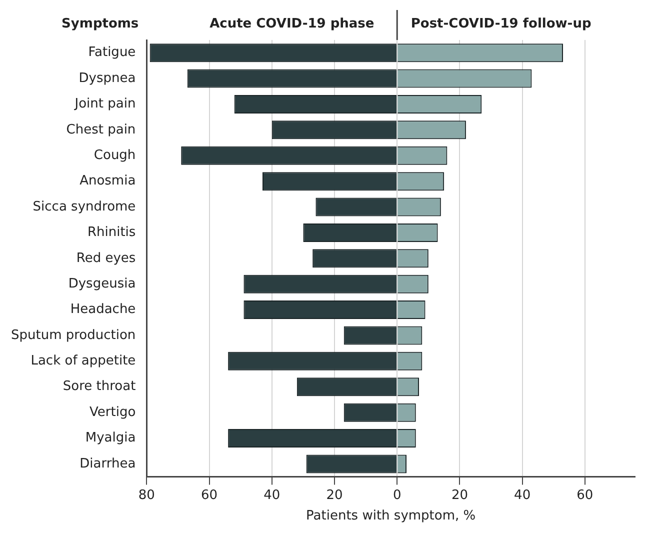  I want to click on y-tick-label: Anosmia, so click(108, 181).